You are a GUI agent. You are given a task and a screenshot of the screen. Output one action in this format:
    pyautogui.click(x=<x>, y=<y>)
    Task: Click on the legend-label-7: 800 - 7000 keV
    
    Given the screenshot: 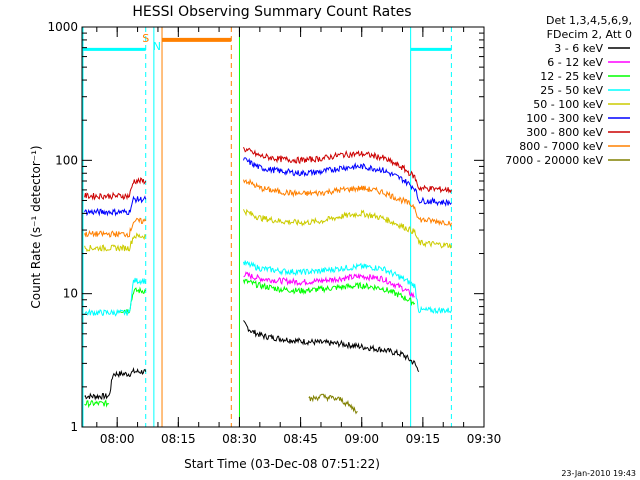 What is the action you would take?
    pyautogui.click(x=561, y=146)
    